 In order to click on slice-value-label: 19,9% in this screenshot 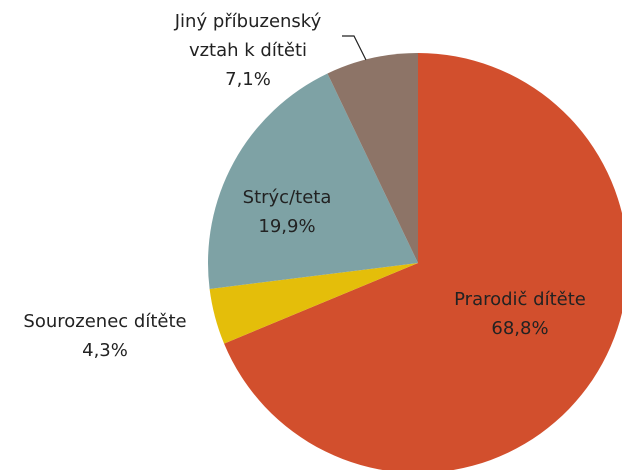, I will do `click(286, 226)`.